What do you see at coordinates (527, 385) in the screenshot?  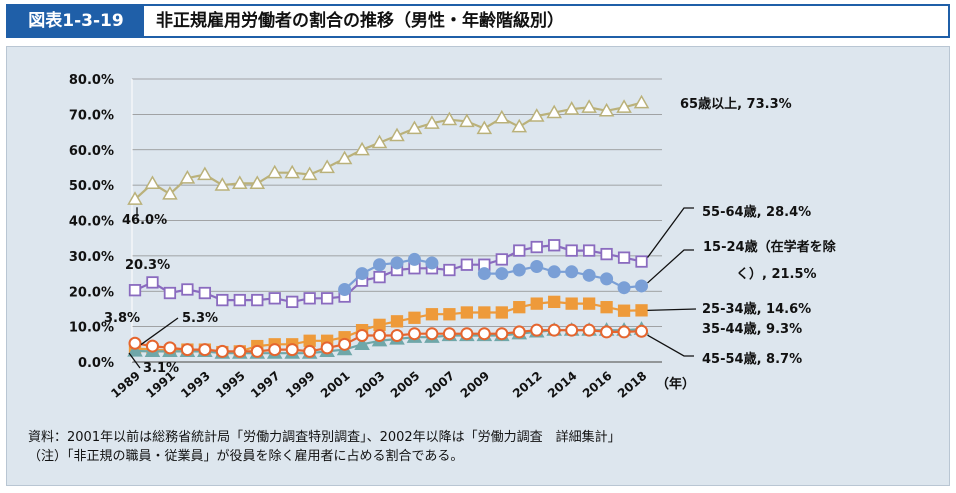 I see `x-tick-label: 2012` at bounding box center [527, 385].